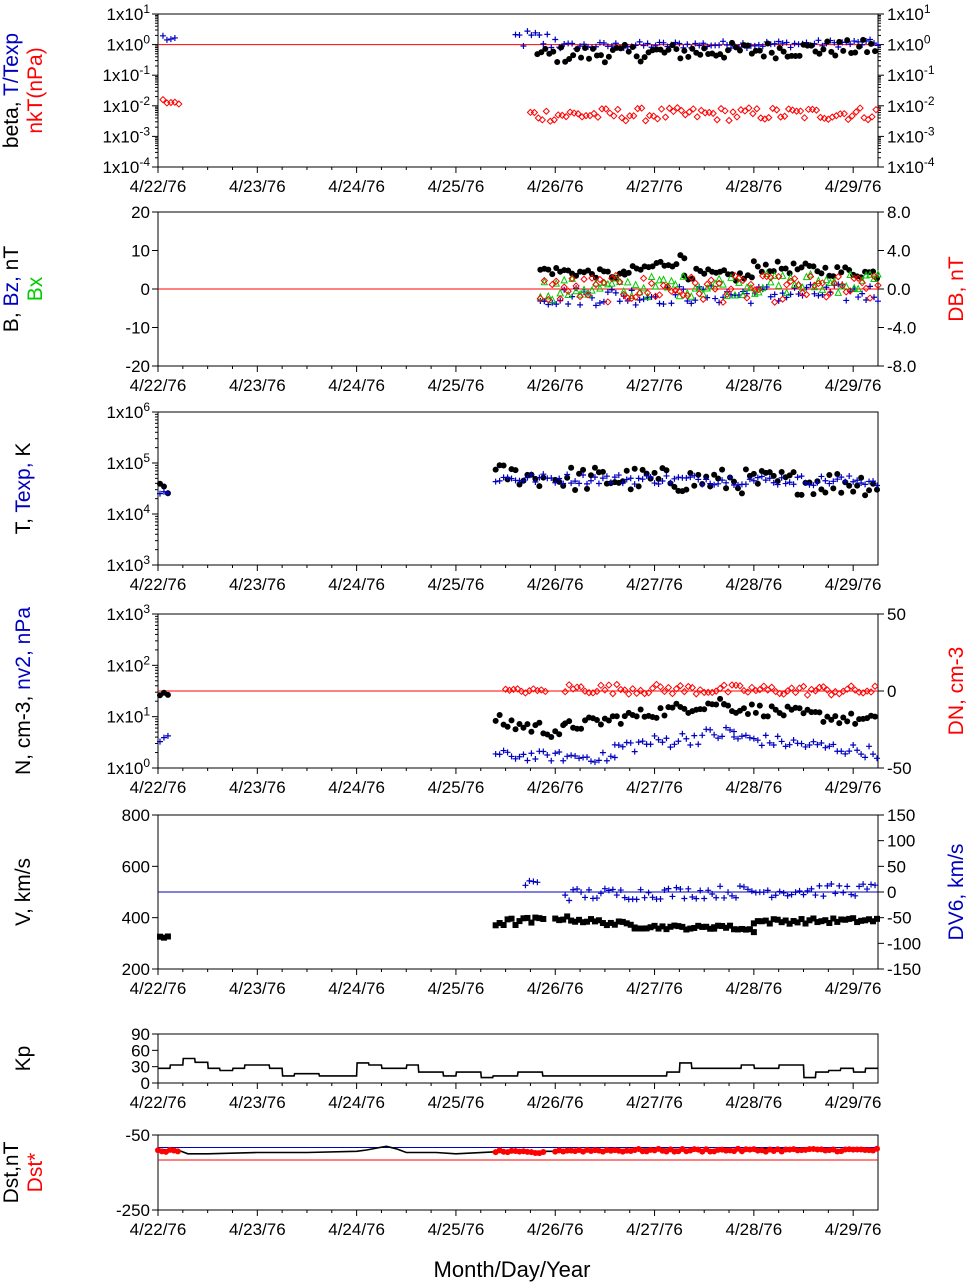 The height and width of the screenshot is (1285, 976). What do you see at coordinates (356, 1102) in the screenshot?
I see `x-tick-label: 4/24/76` at bounding box center [356, 1102].